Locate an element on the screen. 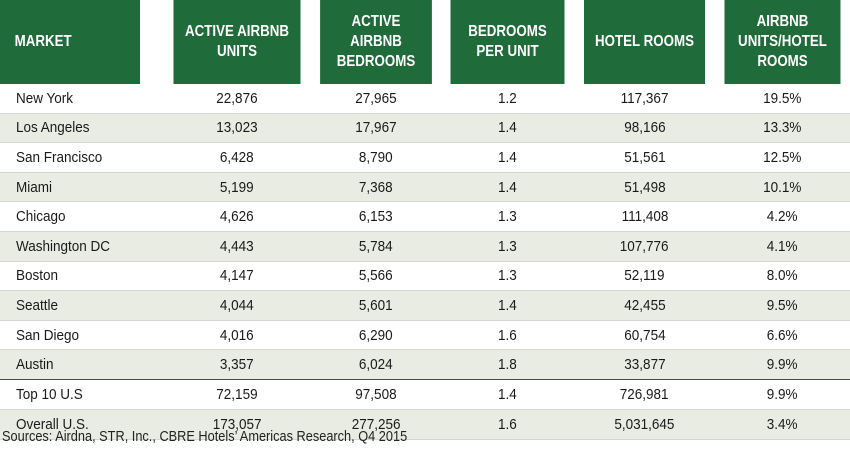 Image resolution: width=850 pixels, height=454 pixels. table-cell-active-bedrooms: 5,784 is located at coordinates (376, 246).